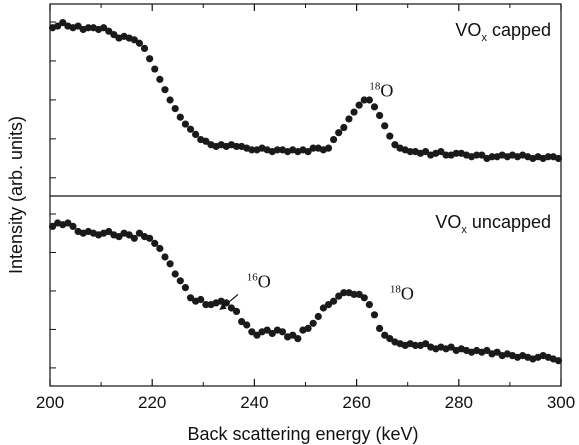 The width and height of the screenshot is (579, 445). I want to click on panel-label: VOx uncapped, so click(493, 224).